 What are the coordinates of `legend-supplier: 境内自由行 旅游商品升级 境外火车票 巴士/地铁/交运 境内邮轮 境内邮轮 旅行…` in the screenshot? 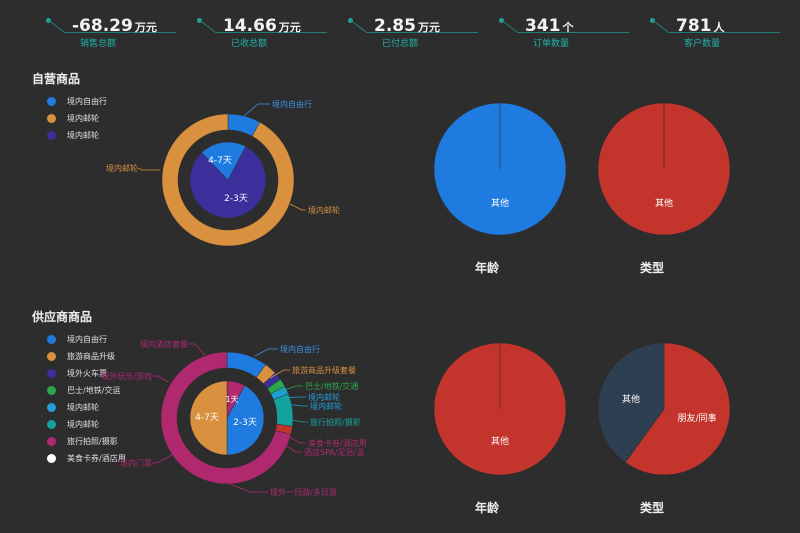 It's located at (86, 399).